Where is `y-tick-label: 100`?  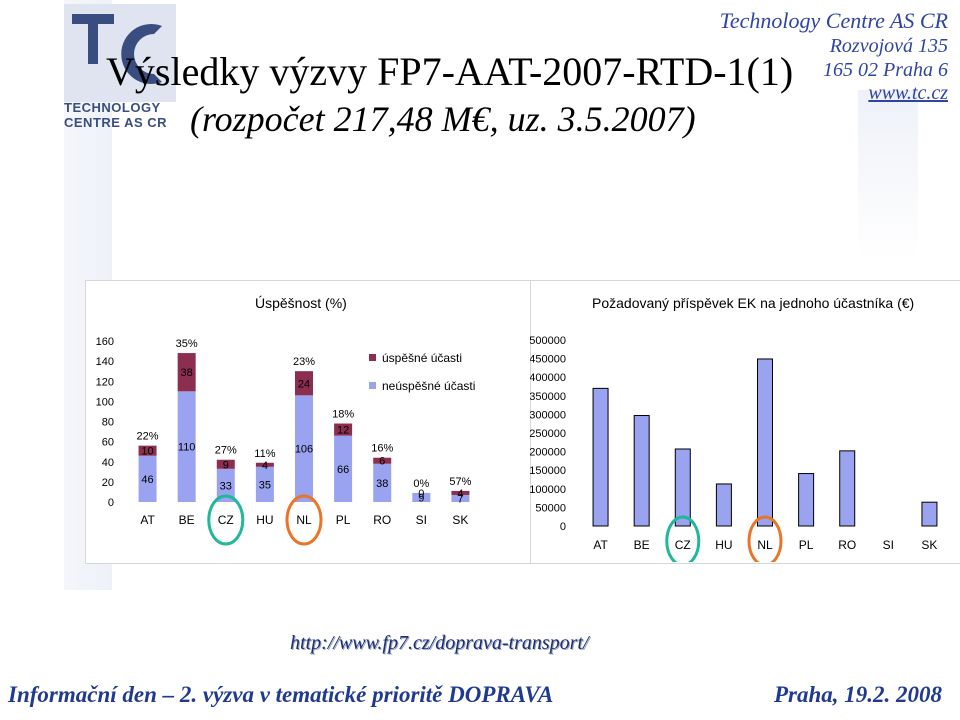
y-tick-label: 100 is located at coordinates (105, 402).